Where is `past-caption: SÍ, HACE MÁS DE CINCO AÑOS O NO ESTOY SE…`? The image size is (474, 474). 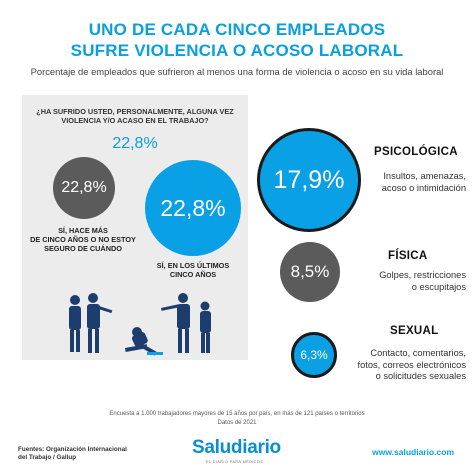
past-caption: SÍ, HACE MÁS DE CINCO AÑOS O NO ESTOY SE… is located at coordinates (83, 239).